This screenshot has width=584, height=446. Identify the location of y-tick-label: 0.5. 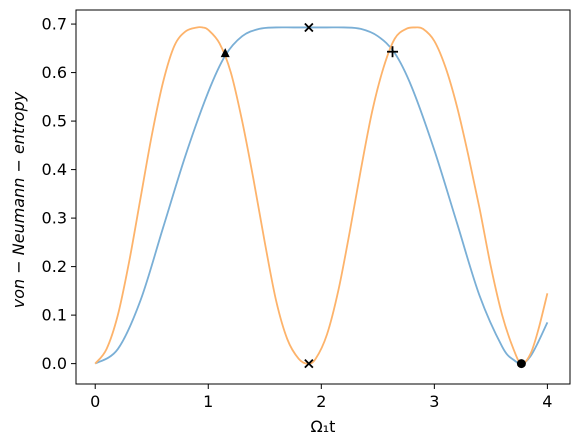
(54, 121).